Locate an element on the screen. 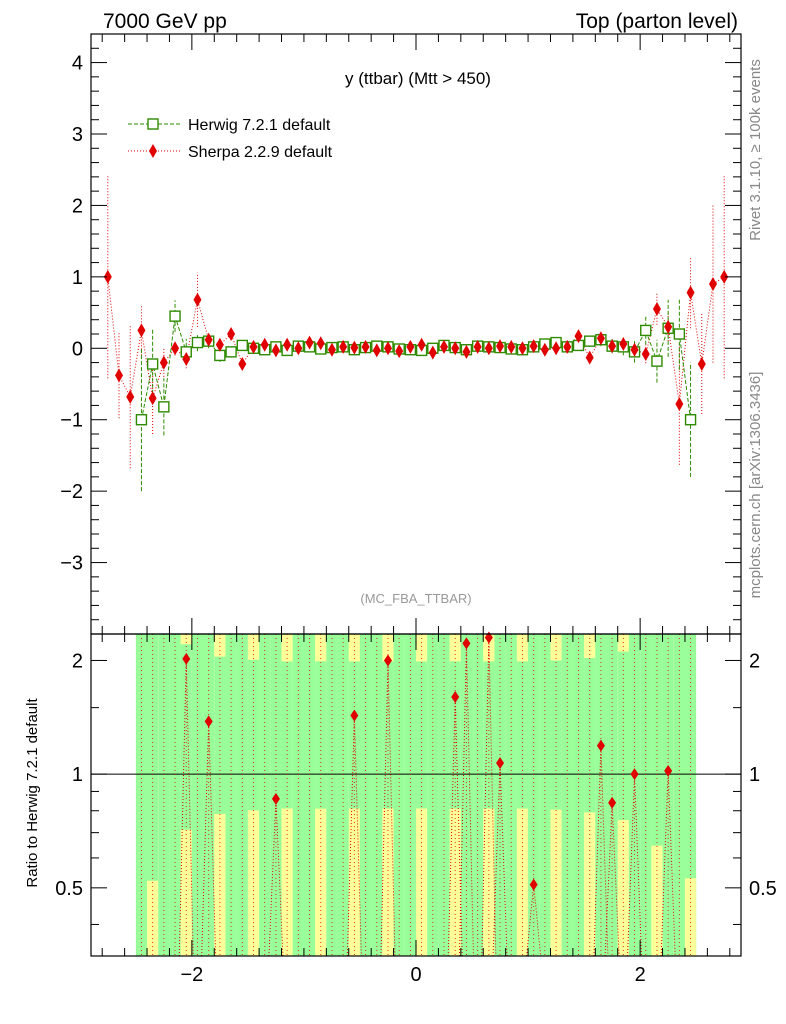 The image size is (786, 1024). top-ytick-label: 3 is located at coordinates (77, 135).